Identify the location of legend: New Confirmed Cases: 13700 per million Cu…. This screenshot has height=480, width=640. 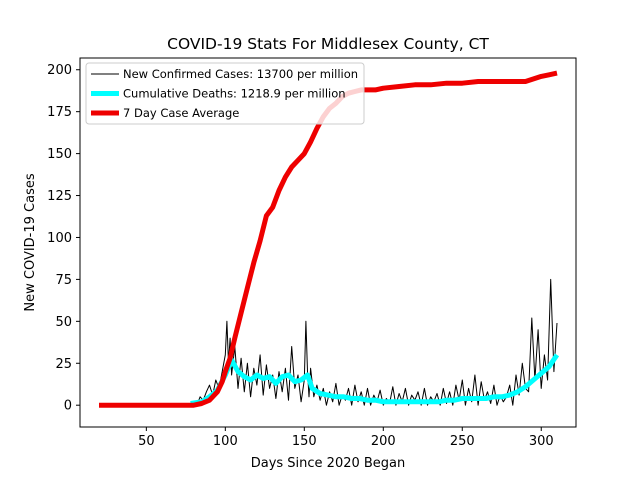
(225, 93).